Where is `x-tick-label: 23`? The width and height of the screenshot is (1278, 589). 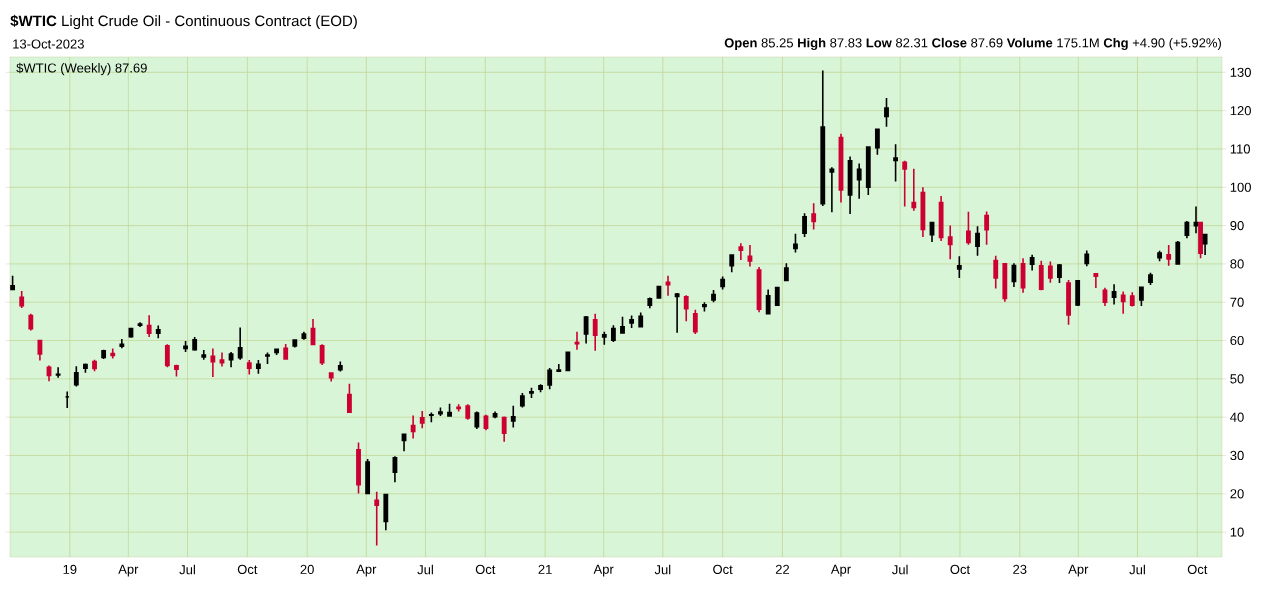
x-tick-label: 23 is located at coordinates (1020, 569).